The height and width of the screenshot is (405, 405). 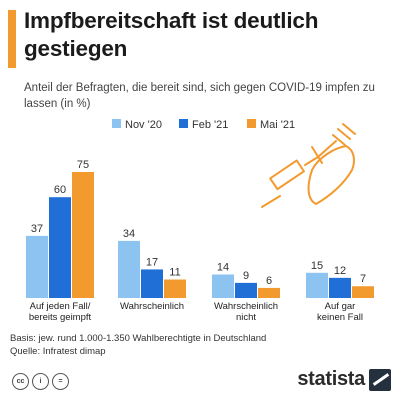 I want to click on brand-logo-icon, so click(x=380, y=379).